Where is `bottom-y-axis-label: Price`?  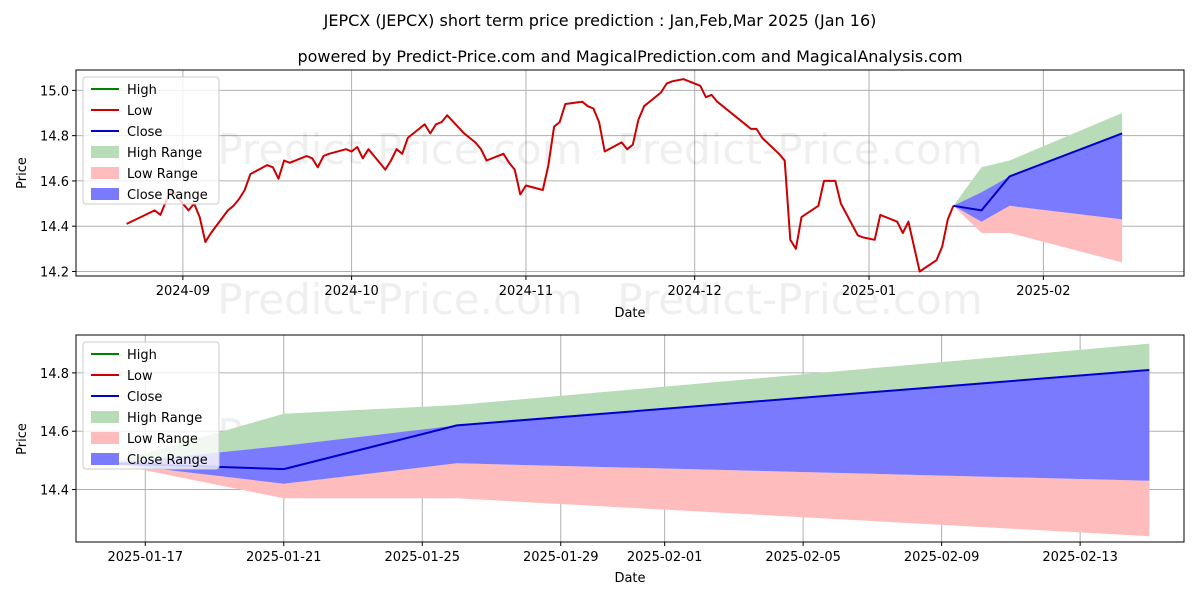 bottom-y-axis-label: Price is located at coordinates (22, 439).